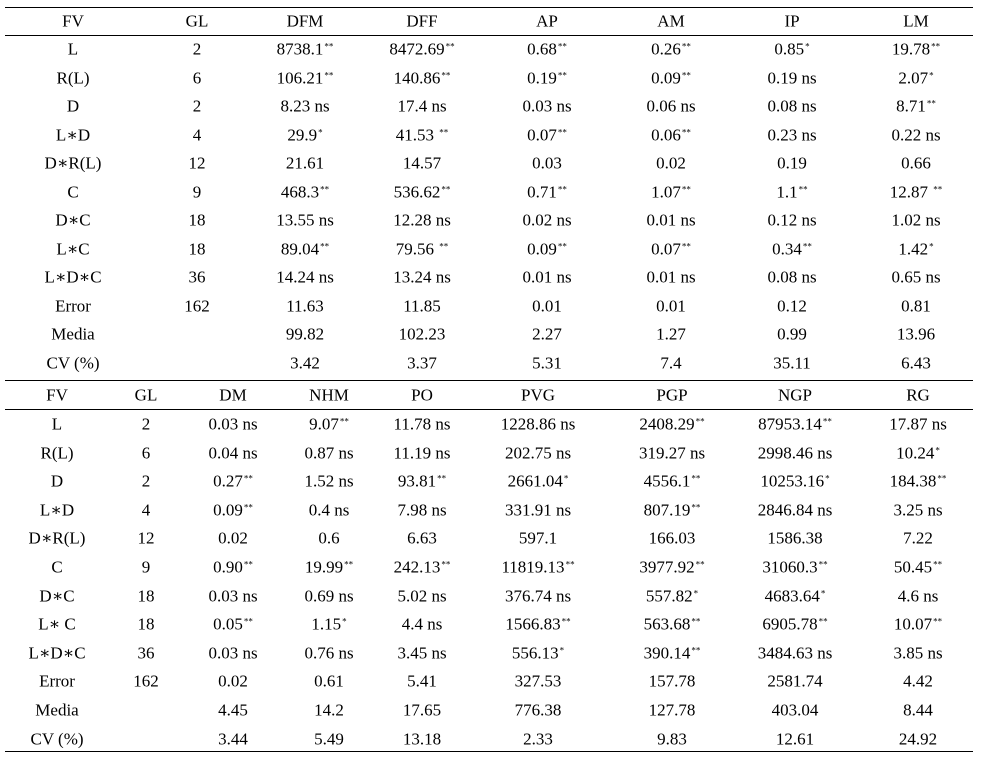  What do you see at coordinates (422, 510) in the screenshot?
I see `table-cell: 7.98 ns` at bounding box center [422, 510].